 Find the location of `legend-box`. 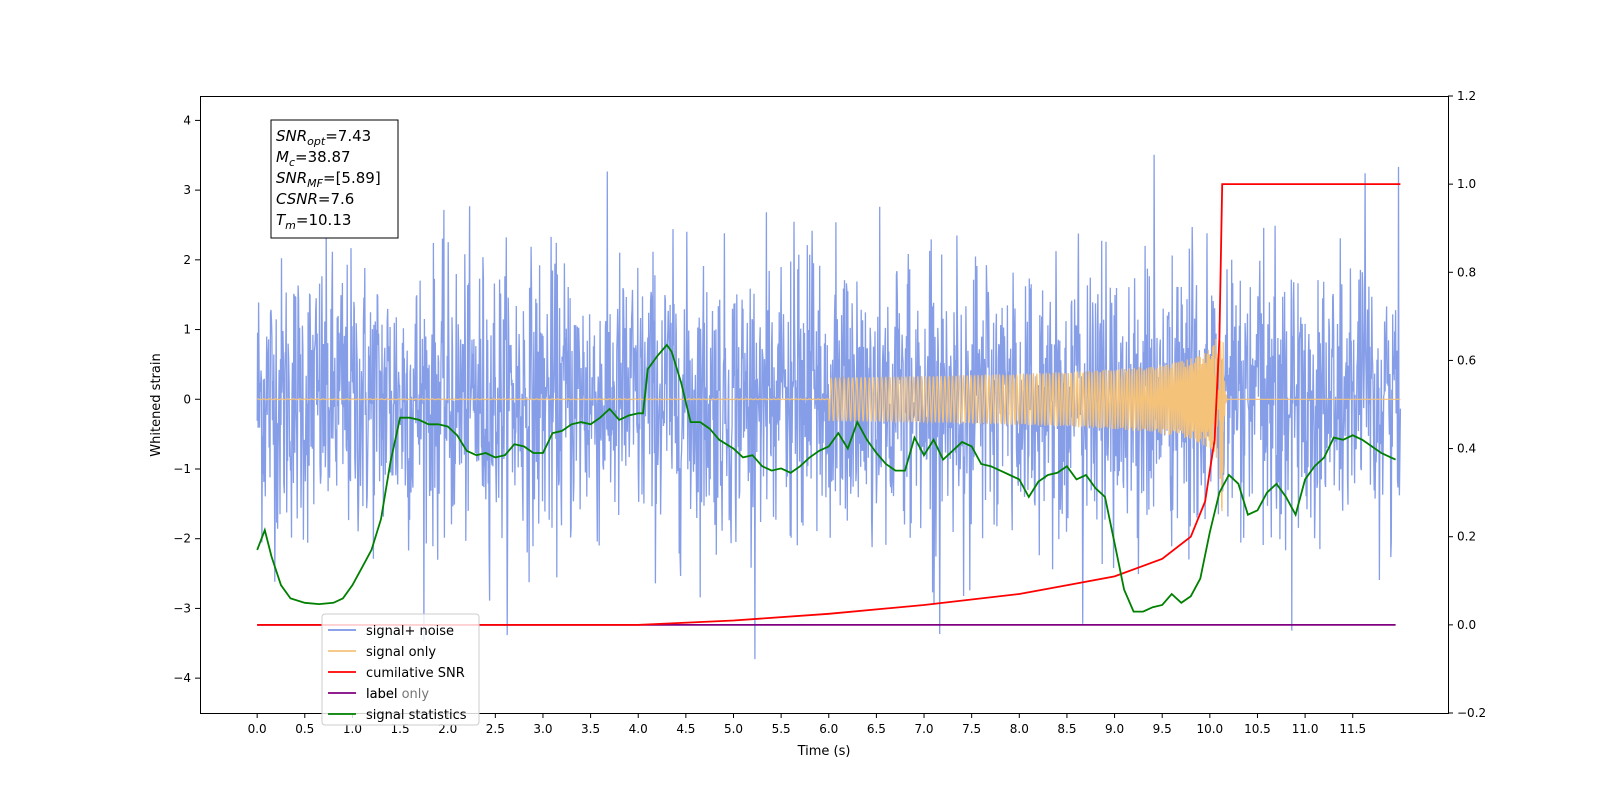

legend-box is located at coordinates (400, 669).